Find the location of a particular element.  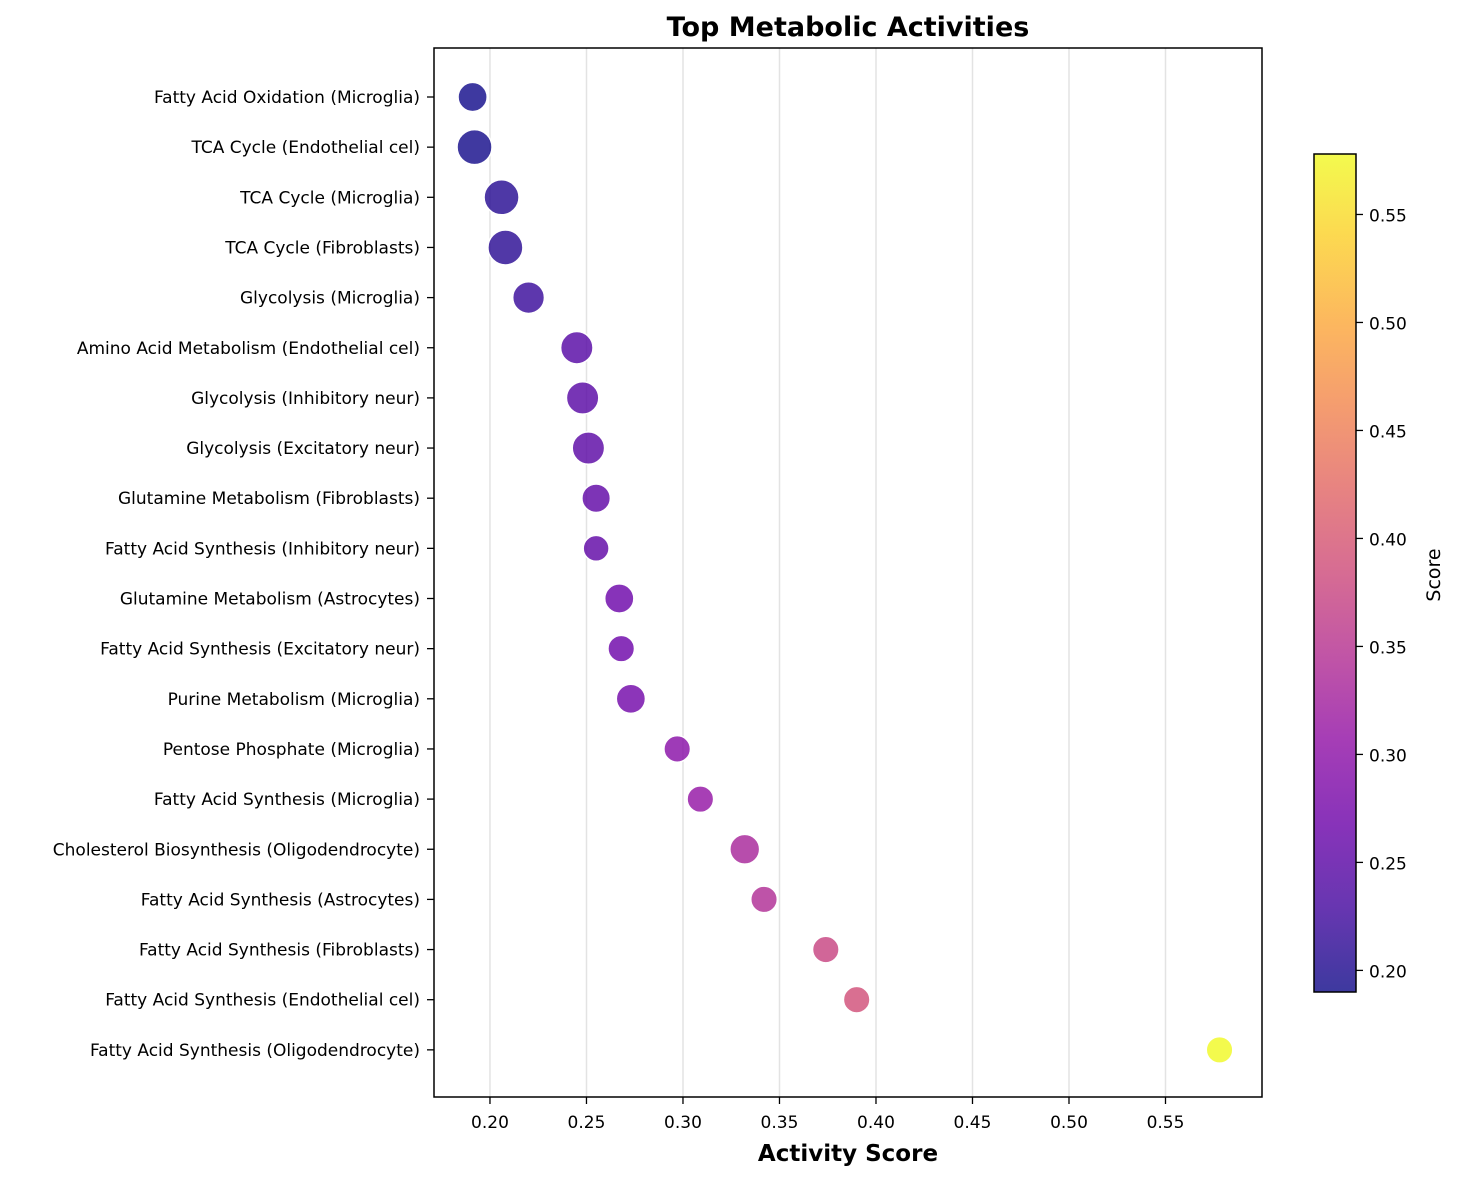

x-tick-label: 0.20 is located at coordinates (490, 1123).